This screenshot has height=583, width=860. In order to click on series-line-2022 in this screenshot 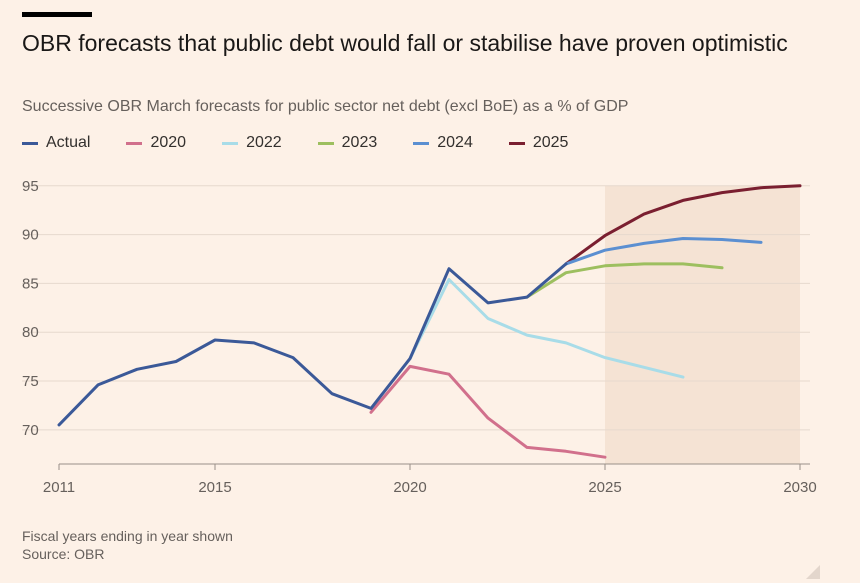, I will do `click(546, 328)`.